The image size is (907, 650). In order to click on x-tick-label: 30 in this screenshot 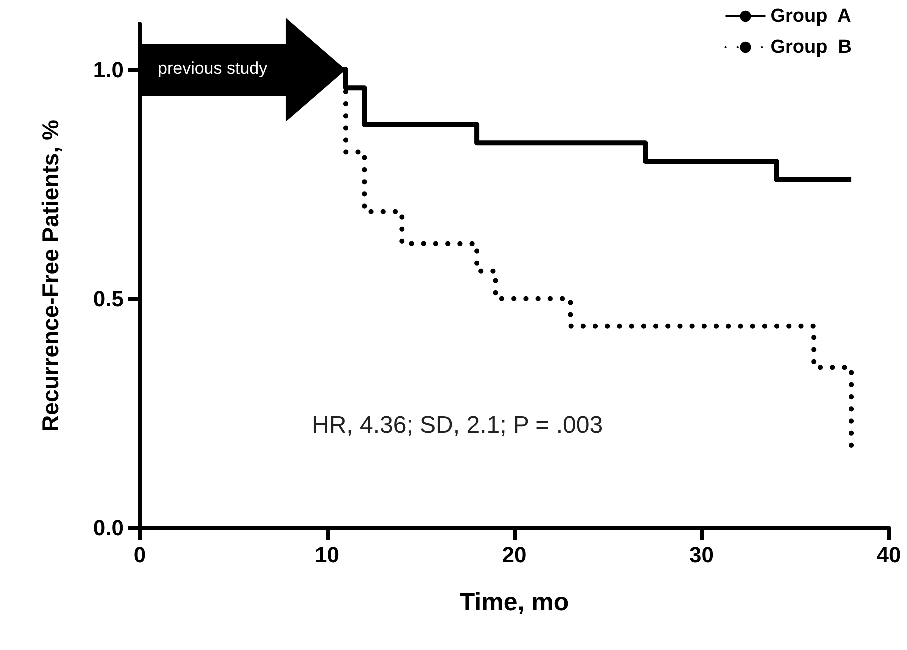, I will do `click(702, 555)`.